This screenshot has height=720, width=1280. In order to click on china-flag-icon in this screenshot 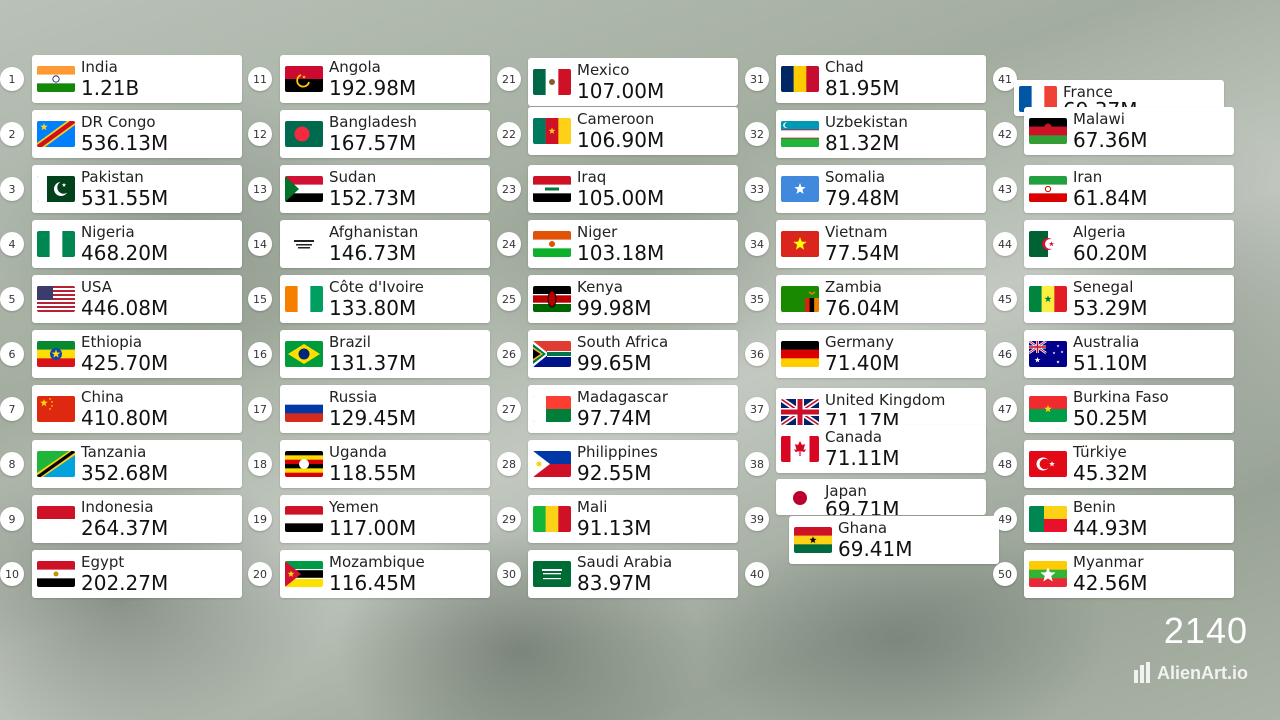, I will do `click(56, 409)`.